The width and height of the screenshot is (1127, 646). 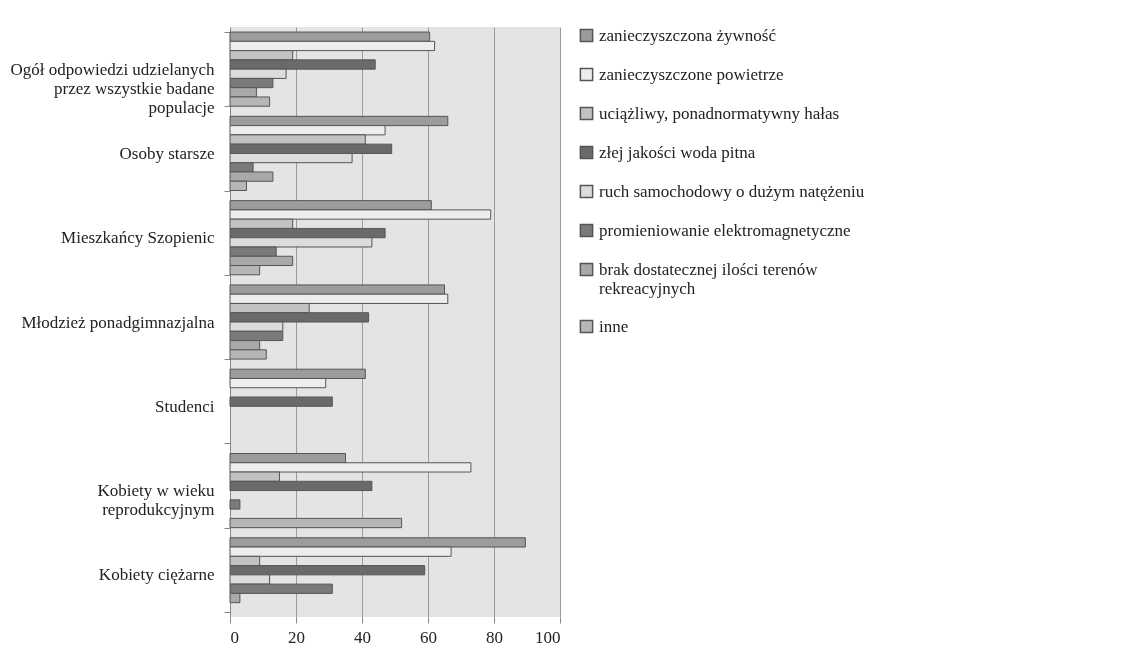 I want to click on x-tick-label: 20, so click(x=296, y=636).